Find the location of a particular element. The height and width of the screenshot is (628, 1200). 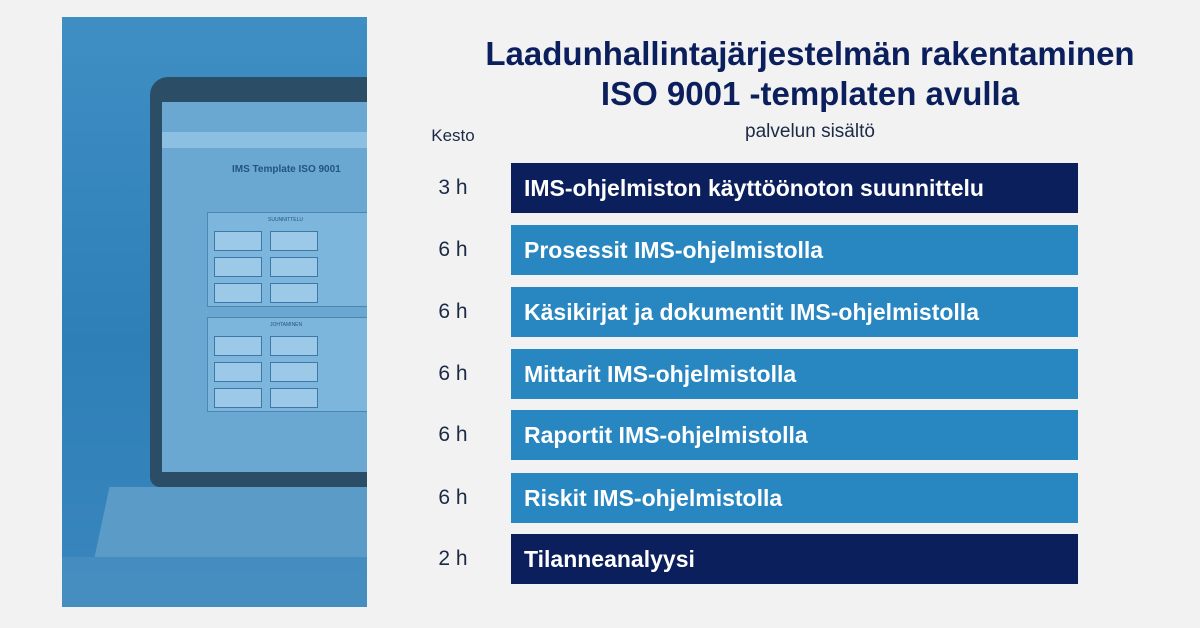

title-line-1: Laadunhallintajärjestelmän rakentaminen is located at coordinates (810, 53).